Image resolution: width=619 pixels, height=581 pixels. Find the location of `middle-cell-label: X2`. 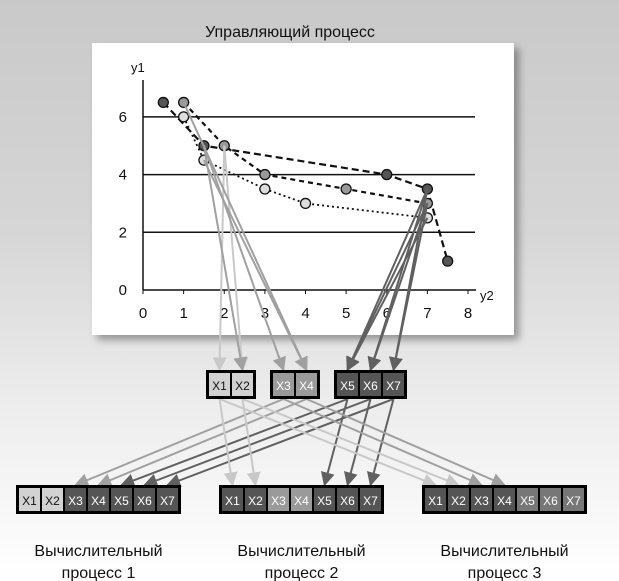

middle-cell-label: X2 is located at coordinates (242, 386).